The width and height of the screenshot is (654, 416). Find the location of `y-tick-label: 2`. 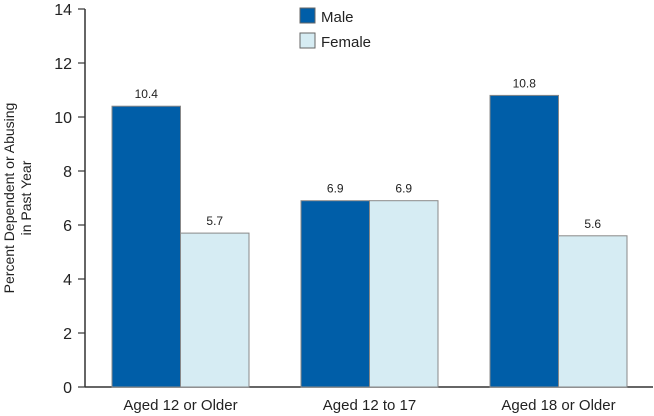

y-tick-label: 2 is located at coordinates (67, 334).